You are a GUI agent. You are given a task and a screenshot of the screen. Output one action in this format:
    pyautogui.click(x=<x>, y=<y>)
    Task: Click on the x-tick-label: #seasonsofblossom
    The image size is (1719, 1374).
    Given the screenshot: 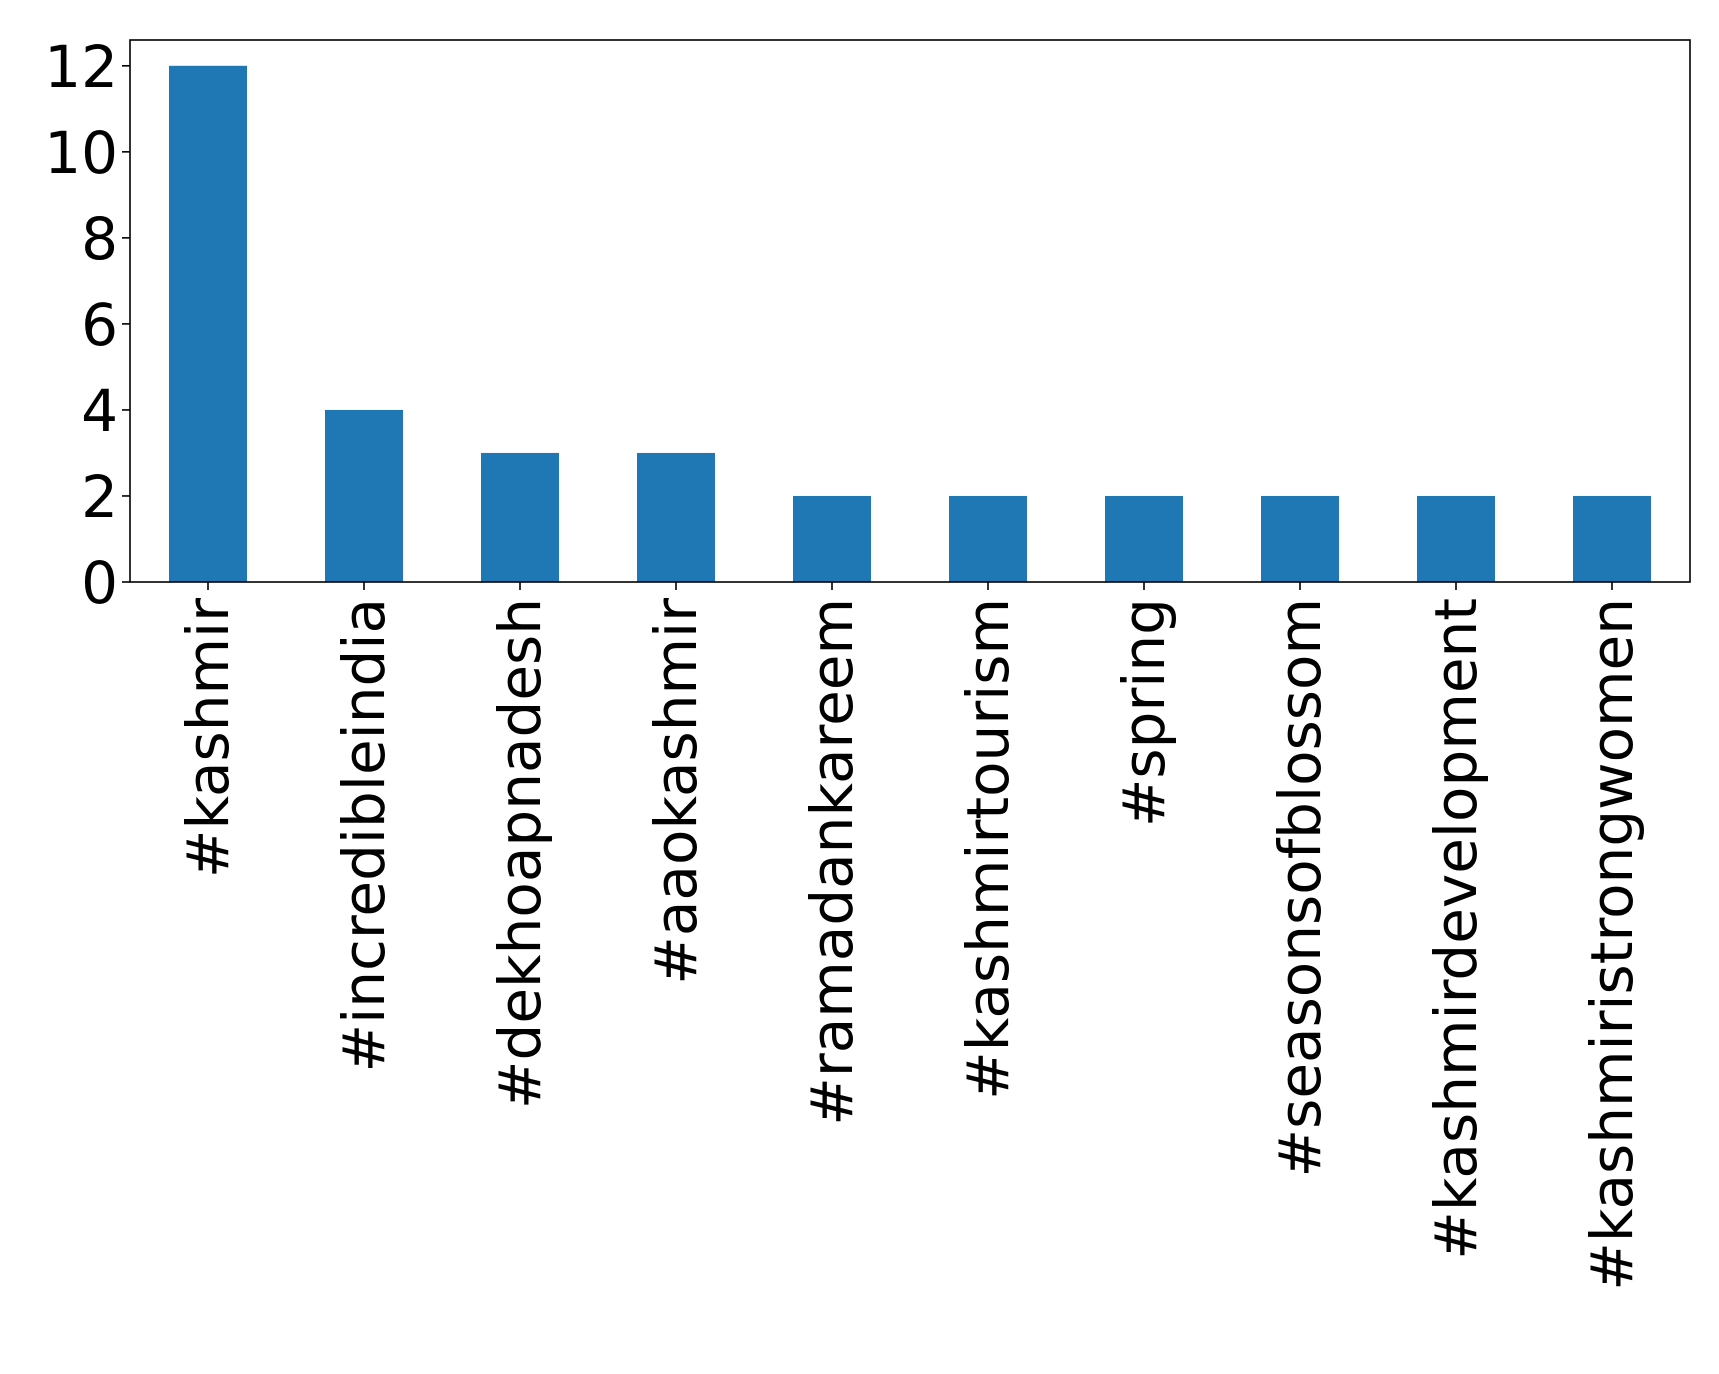 What is the action you would take?
    pyautogui.click(x=1300, y=887)
    